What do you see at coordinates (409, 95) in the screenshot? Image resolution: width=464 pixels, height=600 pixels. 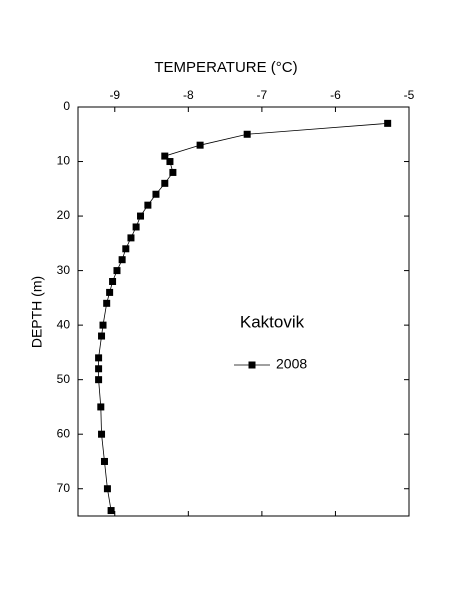 I see `x-tick-label: -5` at bounding box center [409, 95].